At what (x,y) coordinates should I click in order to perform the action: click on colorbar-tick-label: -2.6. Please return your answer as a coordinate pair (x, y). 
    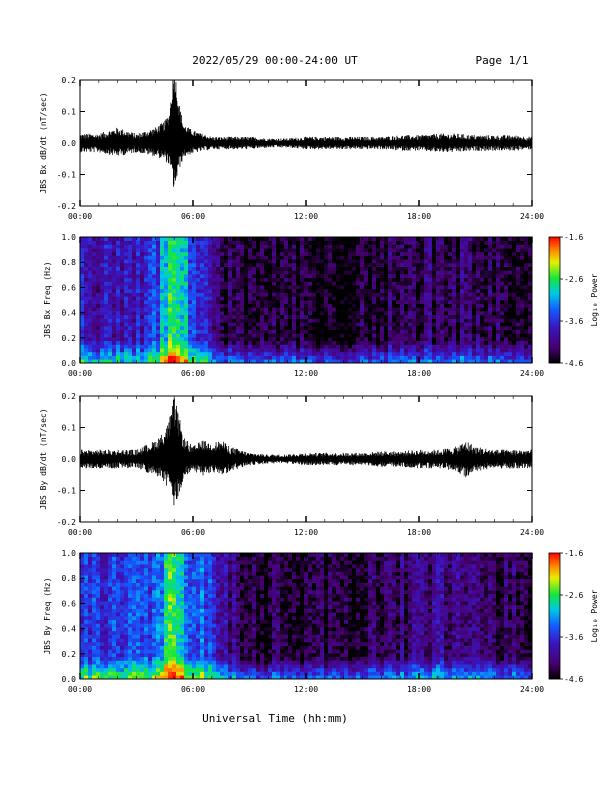
    Looking at the image, I should click on (573, 279).